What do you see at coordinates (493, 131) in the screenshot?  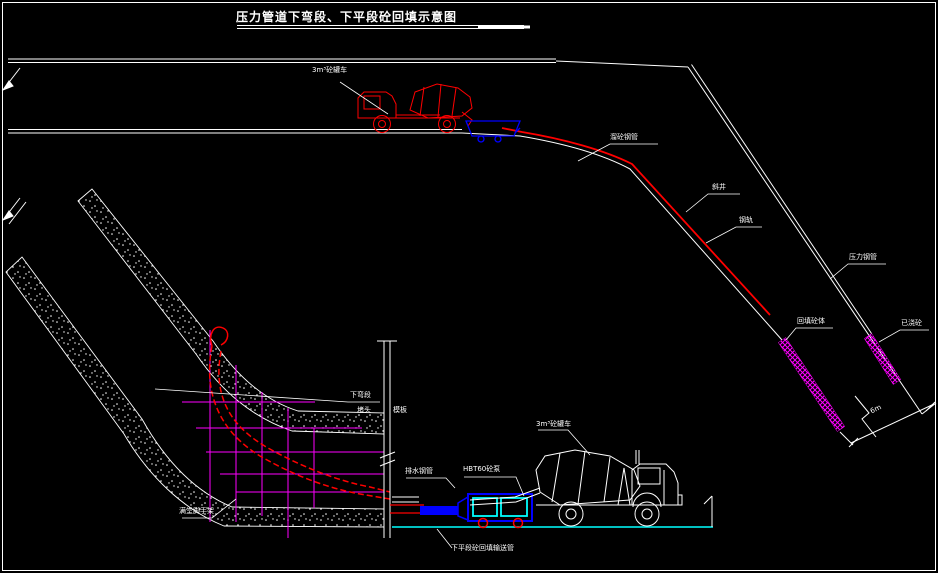 I see `receiving-hopper` at bounding box center [493, 131].